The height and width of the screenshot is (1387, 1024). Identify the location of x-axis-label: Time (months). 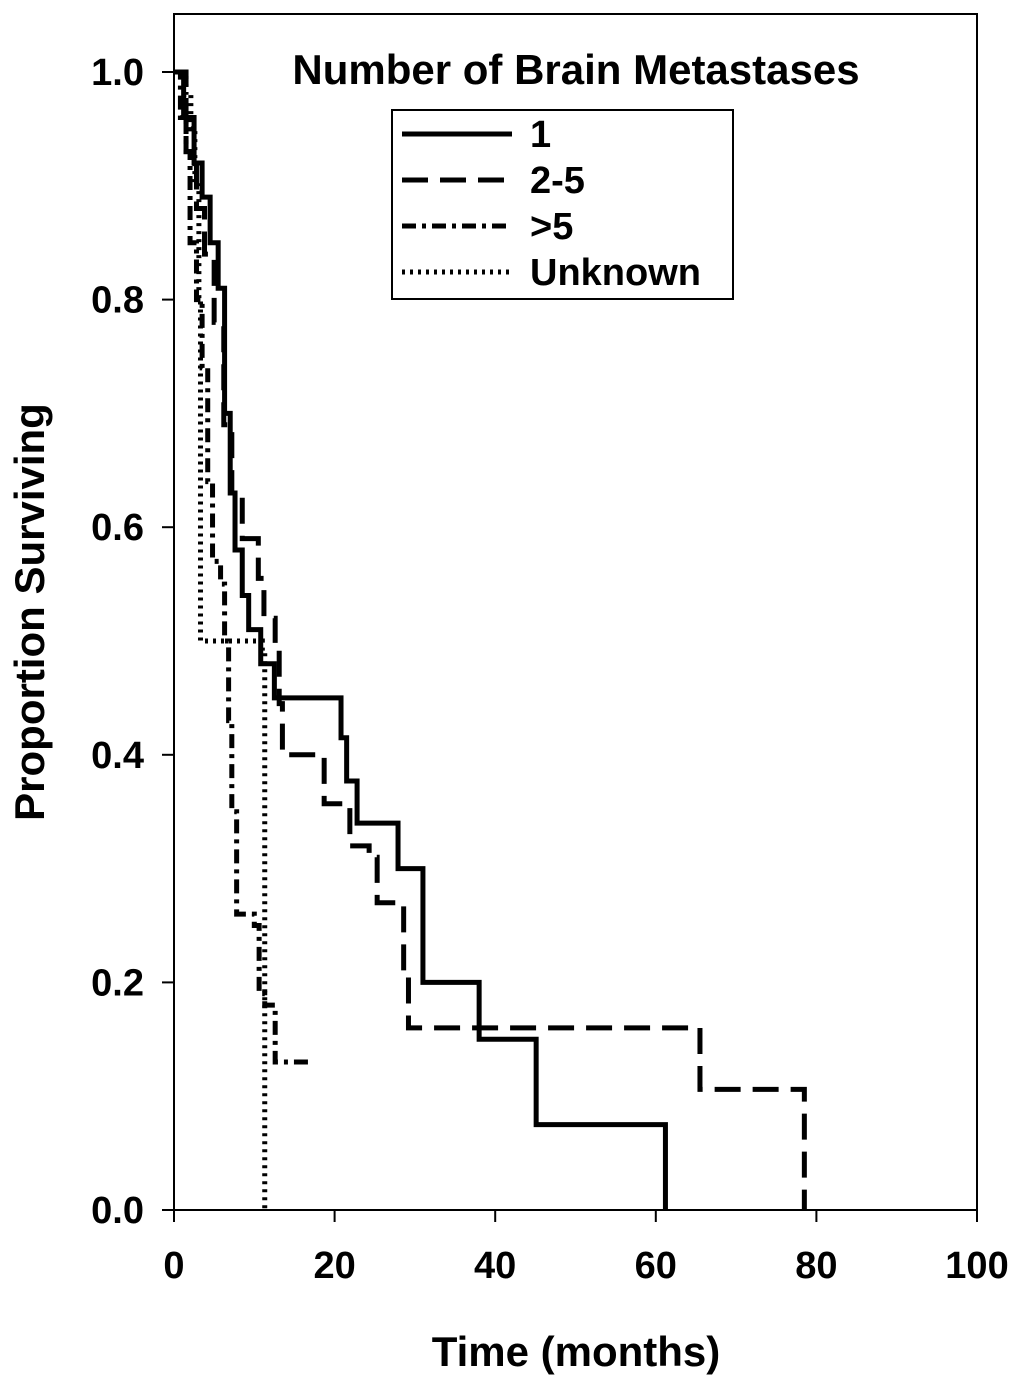
(576, 1351).